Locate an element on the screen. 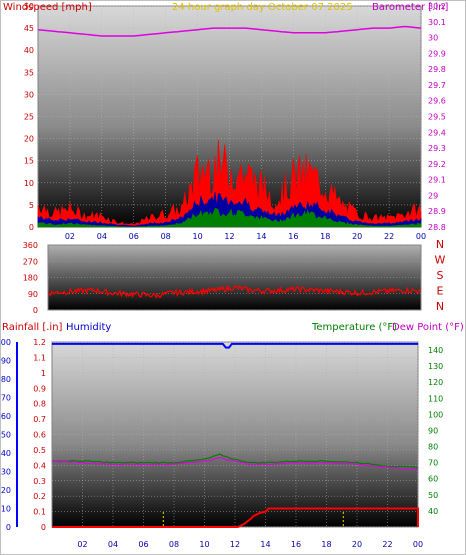 The image size is (466, 555). compass-label: W is located at coordinates (440, 260).